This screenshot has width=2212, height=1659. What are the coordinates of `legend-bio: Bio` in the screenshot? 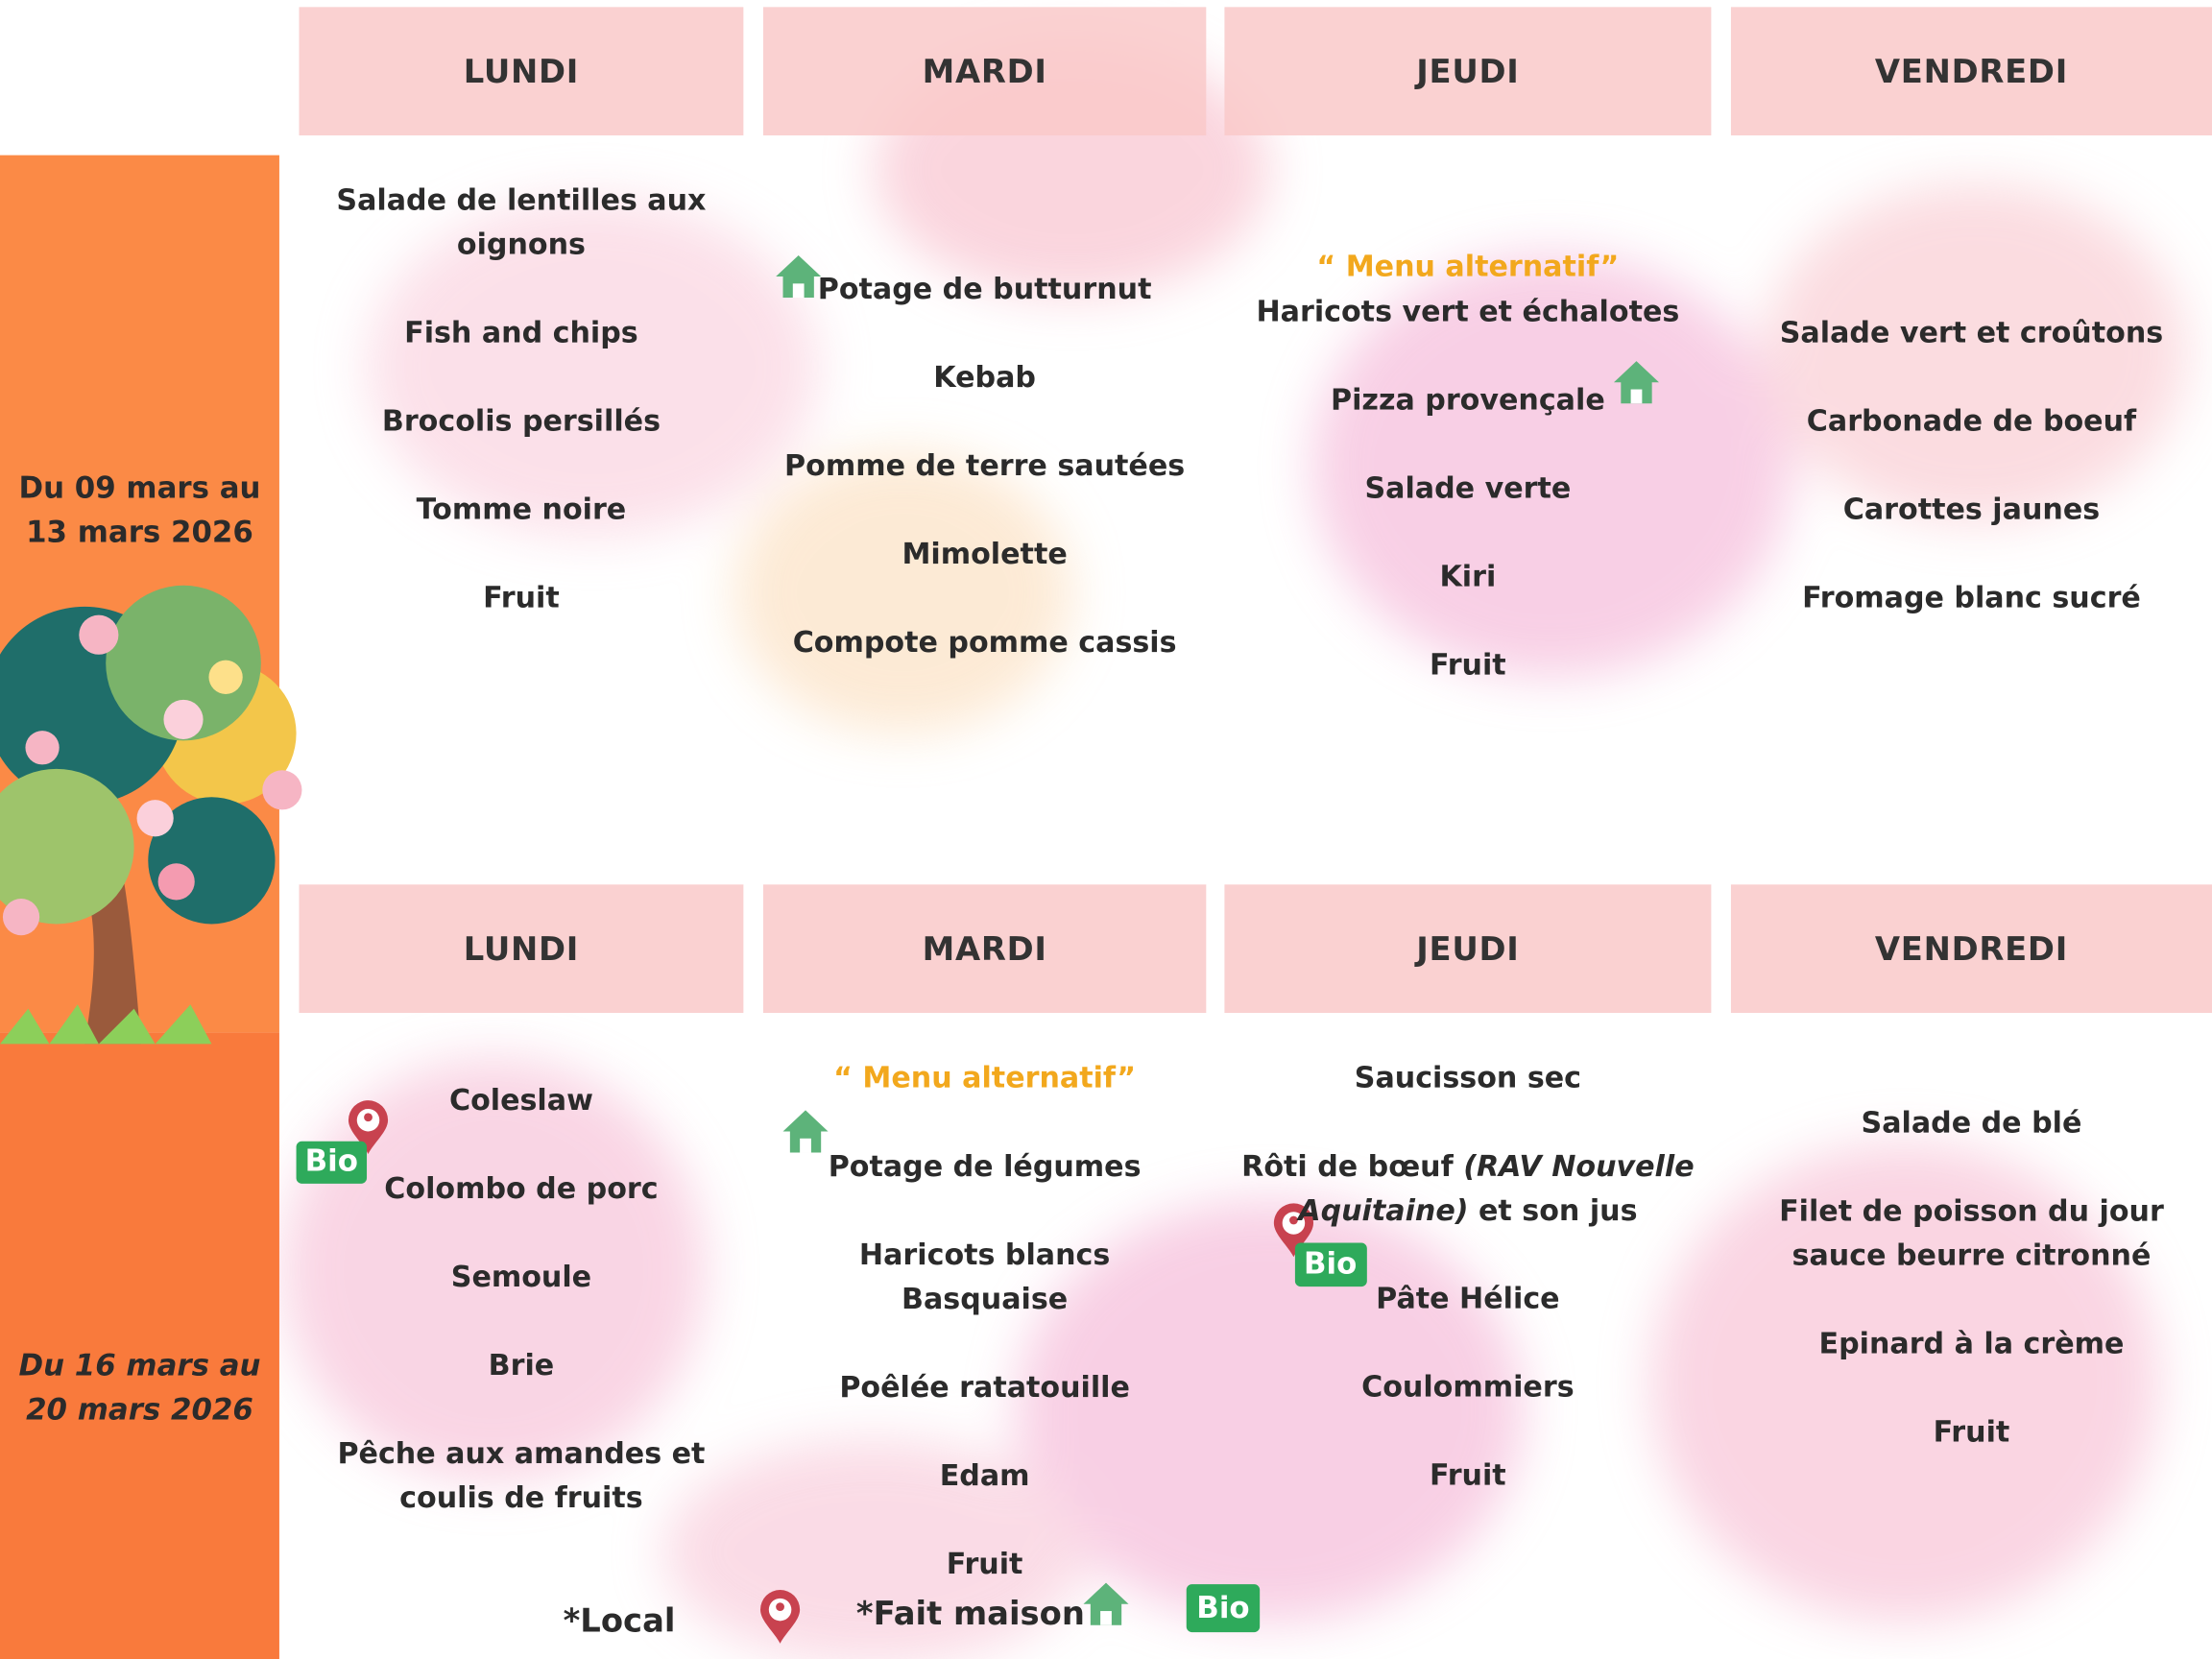 It's located at (1222, 1608).